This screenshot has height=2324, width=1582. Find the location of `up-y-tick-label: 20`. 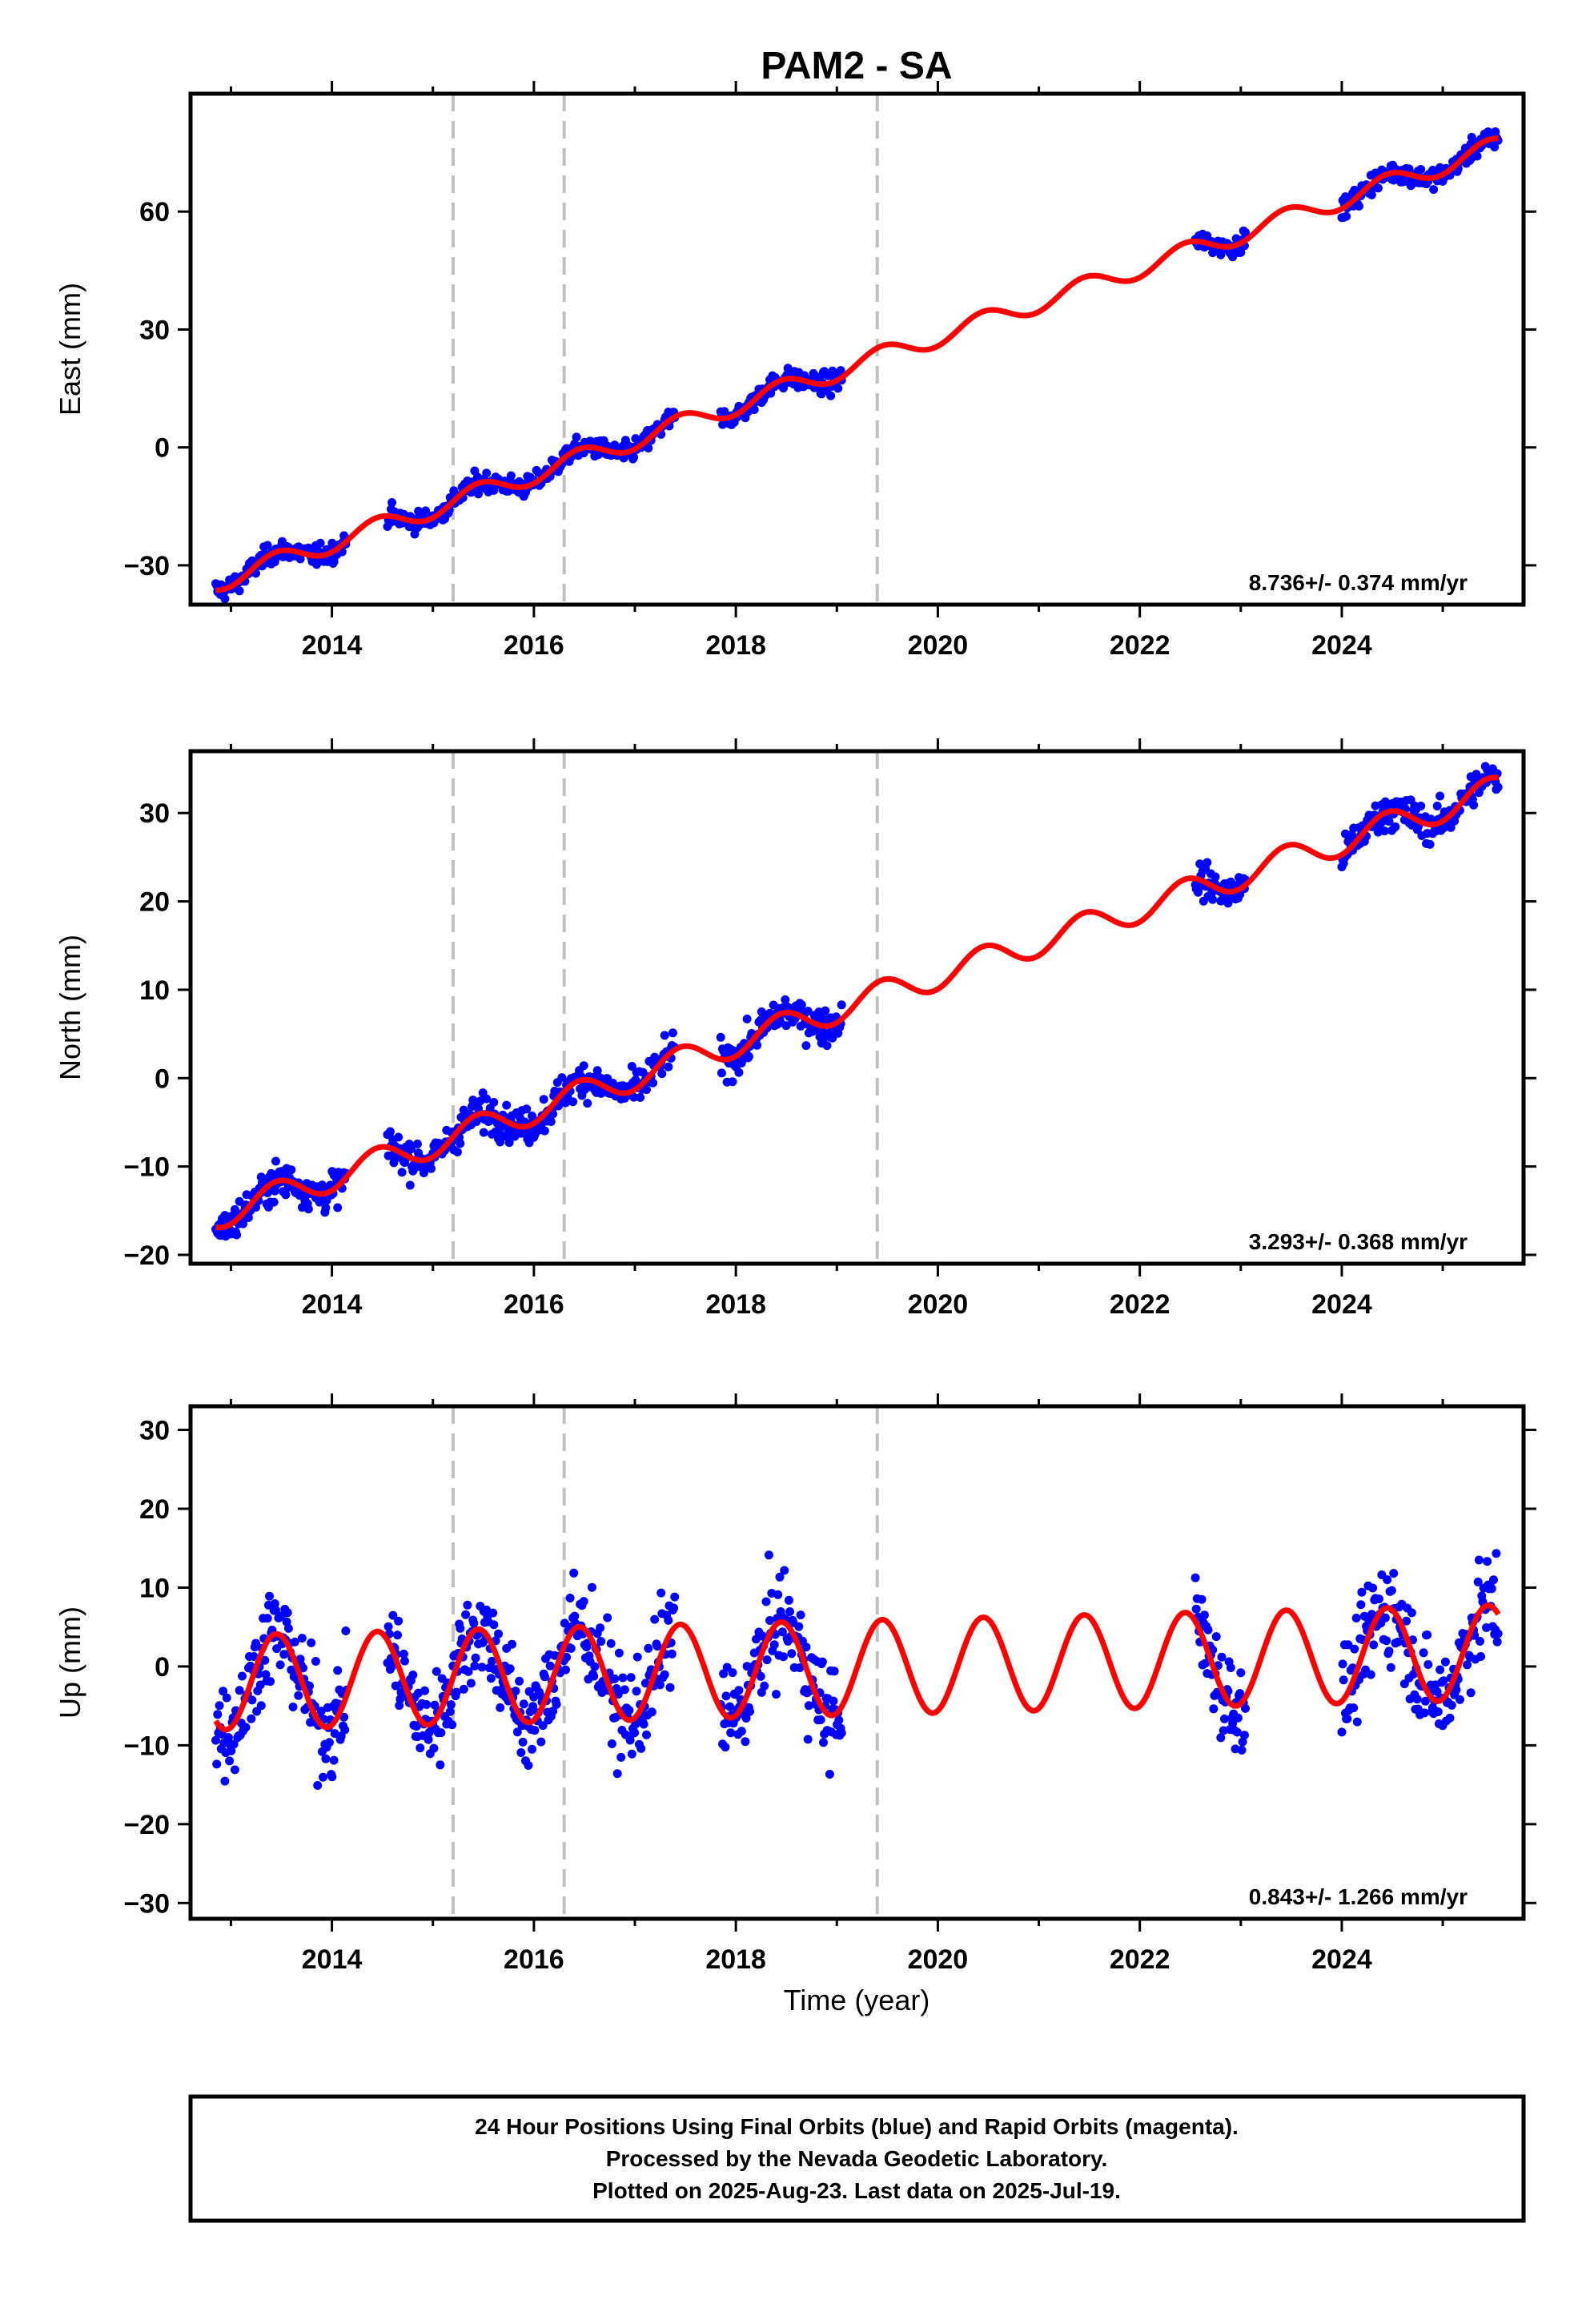

up-y-tick-label: 20 is located at coordinates (154, 1510).